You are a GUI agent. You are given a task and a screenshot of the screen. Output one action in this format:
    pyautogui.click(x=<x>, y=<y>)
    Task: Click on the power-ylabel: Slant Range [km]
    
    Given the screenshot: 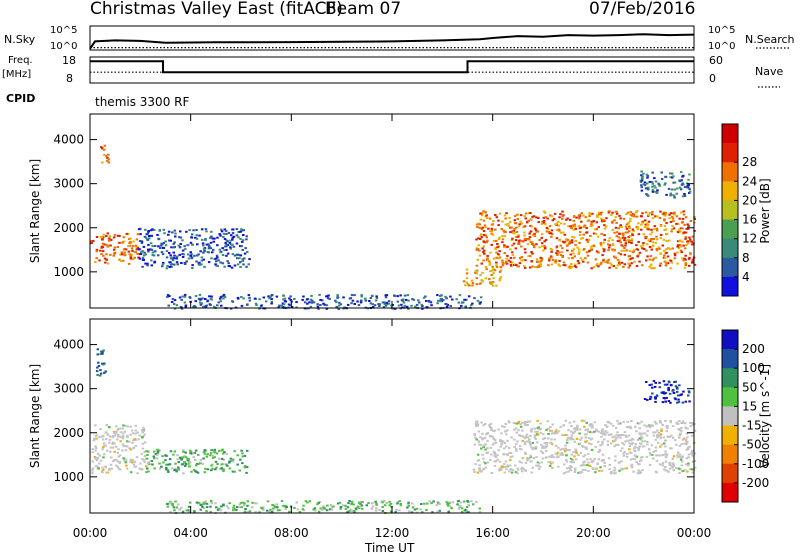 What is the action you would take?
    pyautogui.click(x=35, y=211)
    